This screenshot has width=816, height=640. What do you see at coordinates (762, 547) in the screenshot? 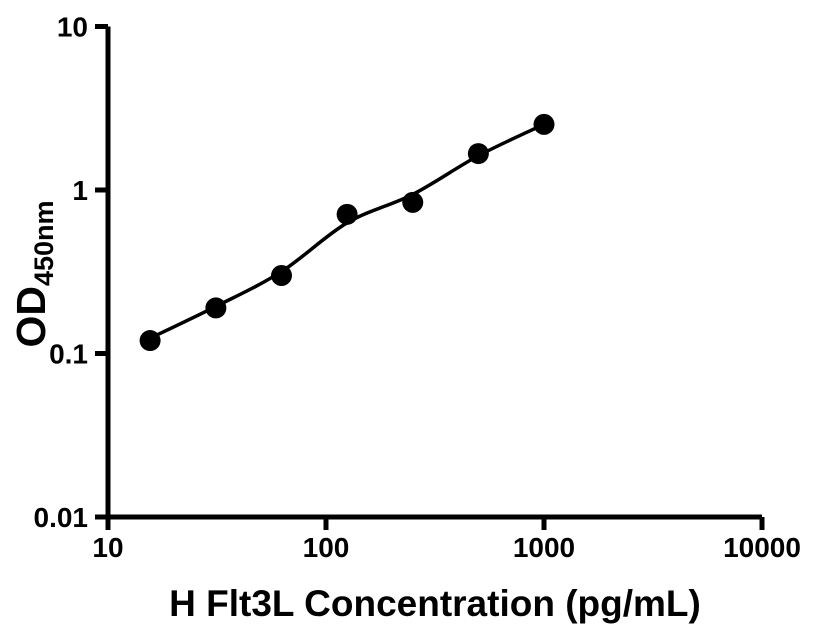
I see `x-tick-label: 10000` at bounding box center [762, 547].